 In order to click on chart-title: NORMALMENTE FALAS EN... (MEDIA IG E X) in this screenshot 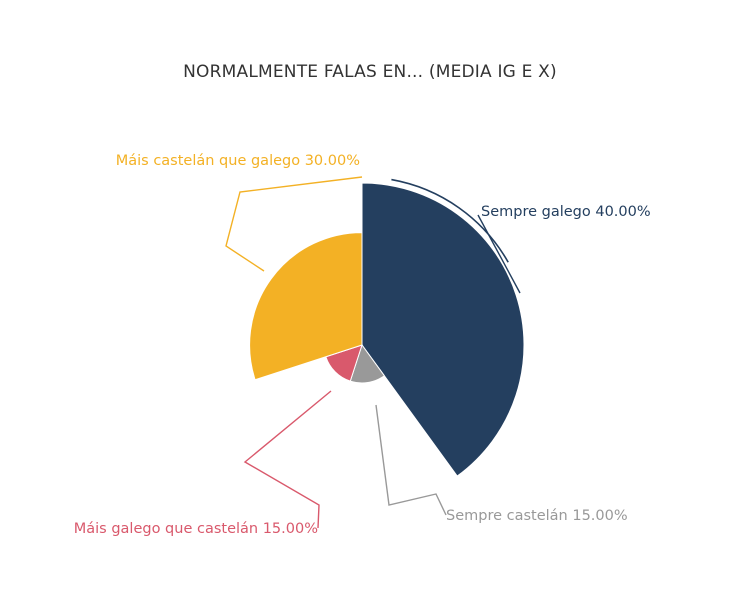, I will do `click(370, 72)`.